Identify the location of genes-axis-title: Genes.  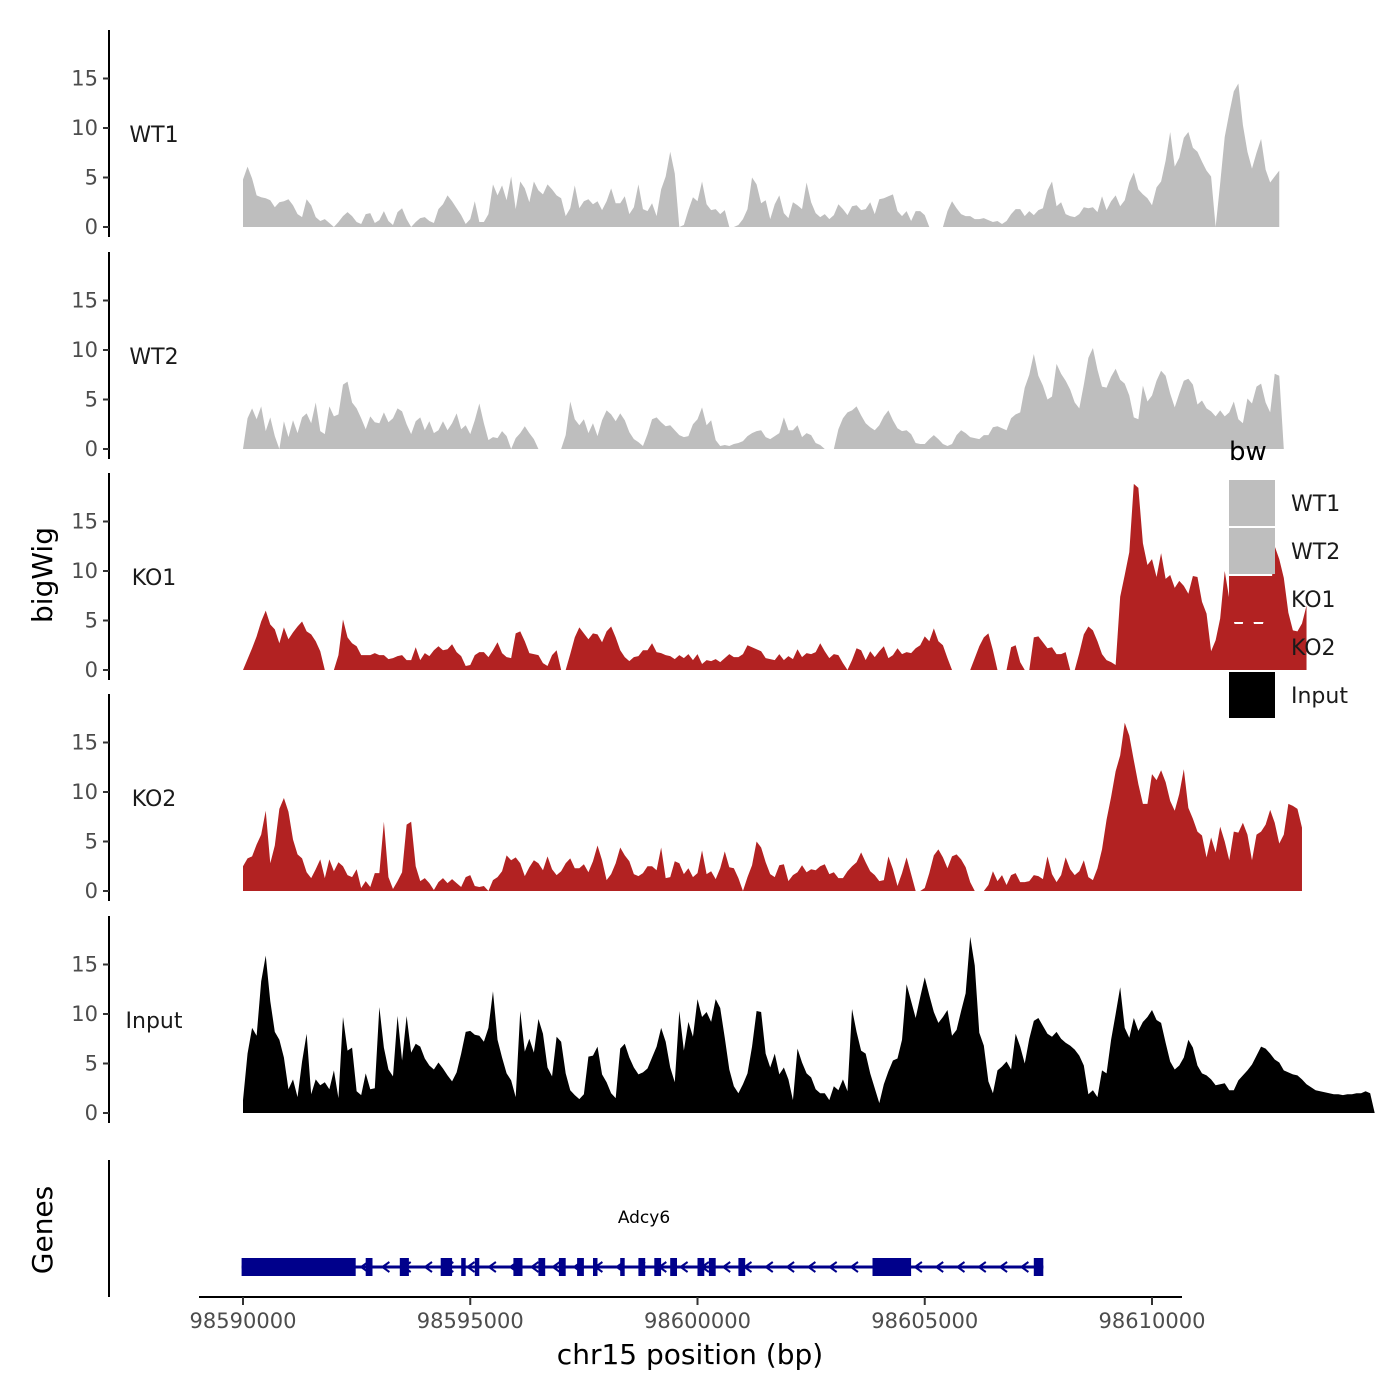
(42, 1230).